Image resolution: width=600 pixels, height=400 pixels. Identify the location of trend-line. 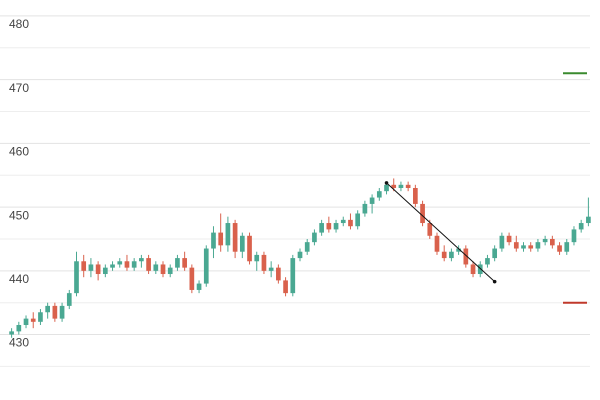
(441, 232).